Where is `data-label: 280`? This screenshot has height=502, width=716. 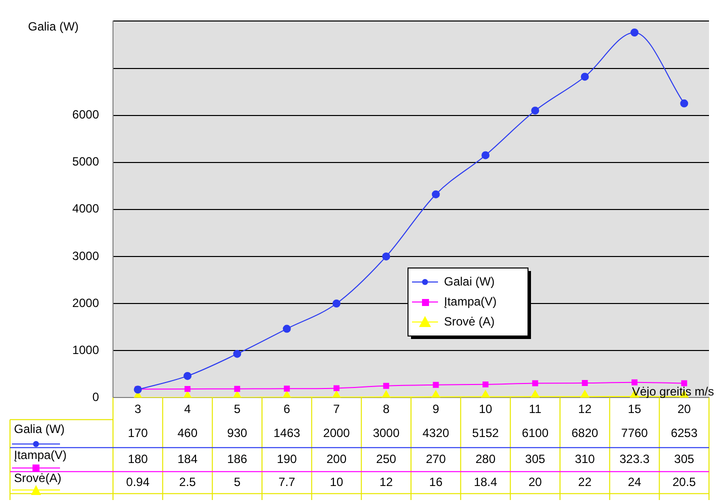 data-label: 280 is located at coordinates (485, 459).